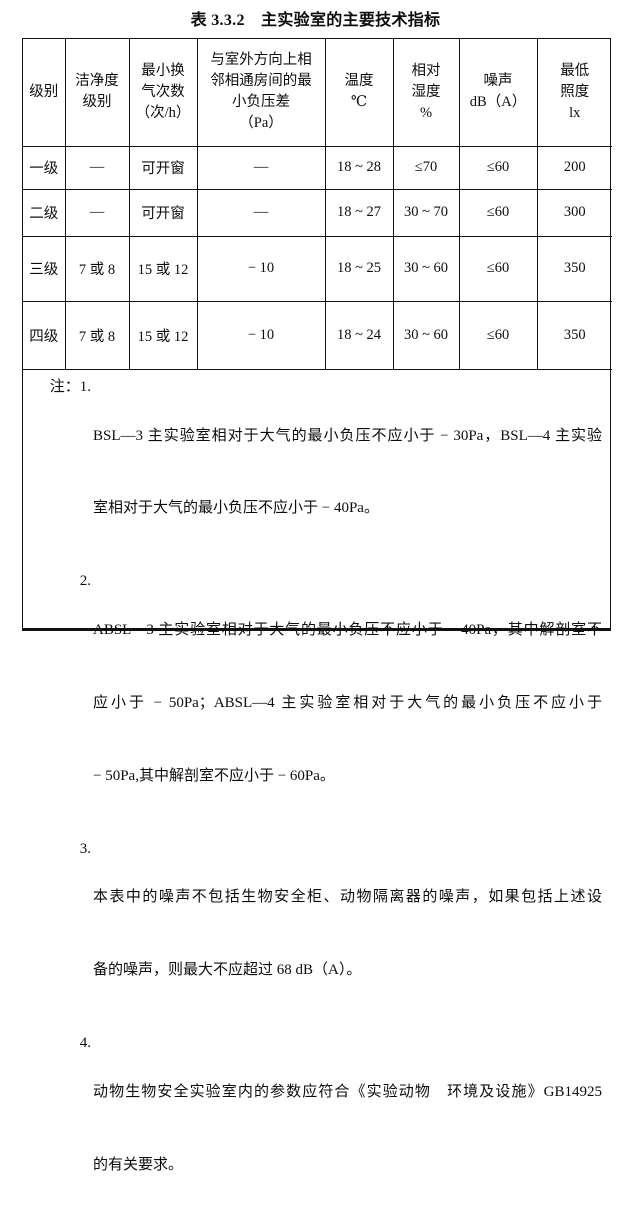 This screenshot has height=1225, width=631. I want to click on table-row: 二级 — 可开窗 — 18 ~ 27 30 ~ 70 ≤60 300, so click(317, 213).